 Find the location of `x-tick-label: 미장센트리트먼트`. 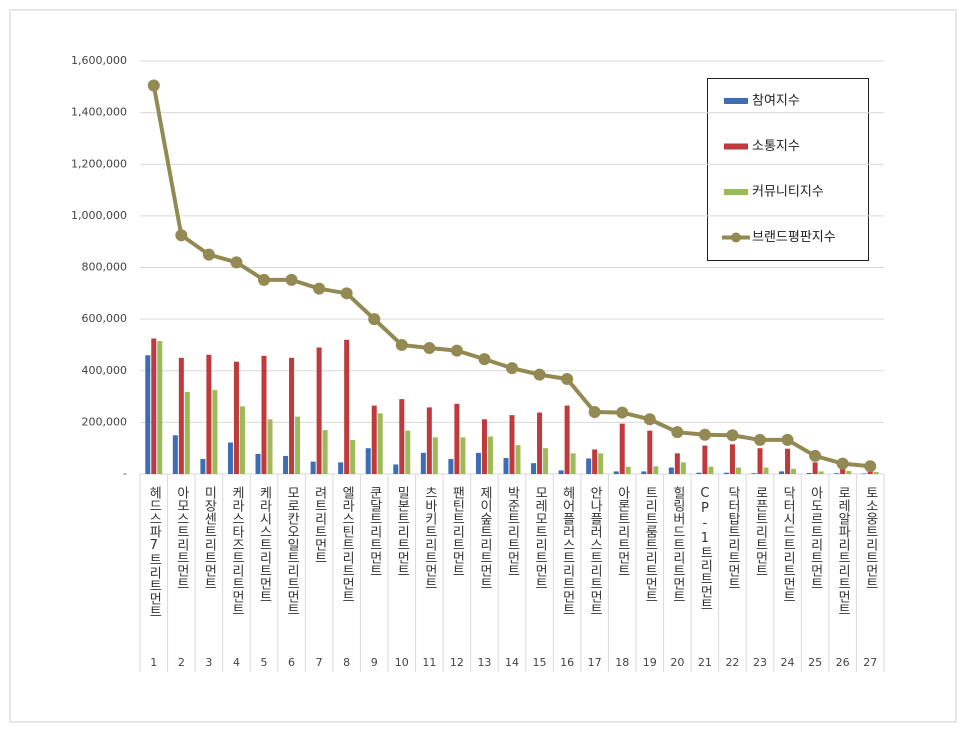

x-tick-label: 미장센트리트먼트 is located at coordinates (208, 538).